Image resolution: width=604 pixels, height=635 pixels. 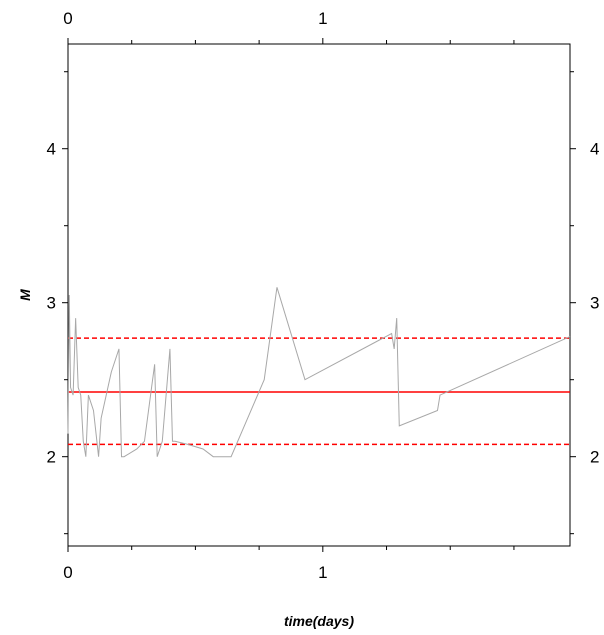 I want to click on x-tick-label-top-0: 0, so click(x=67, y=18).